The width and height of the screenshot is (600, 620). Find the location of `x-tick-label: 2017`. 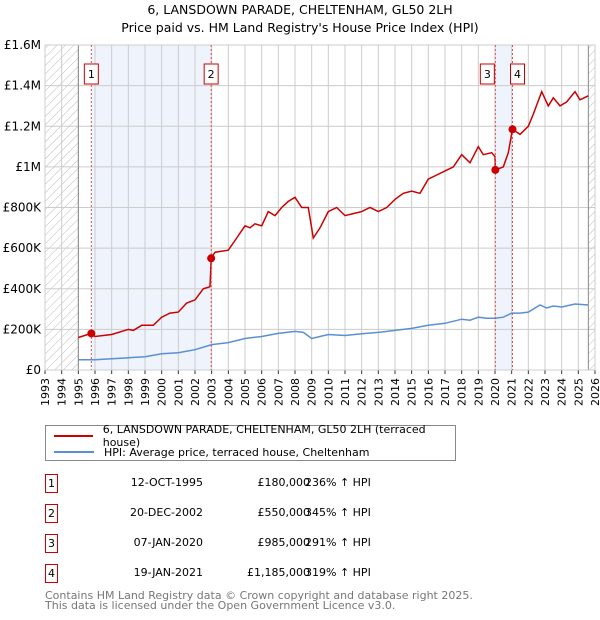

x-tick-label: 2017 is located at coordinates (445, 392).